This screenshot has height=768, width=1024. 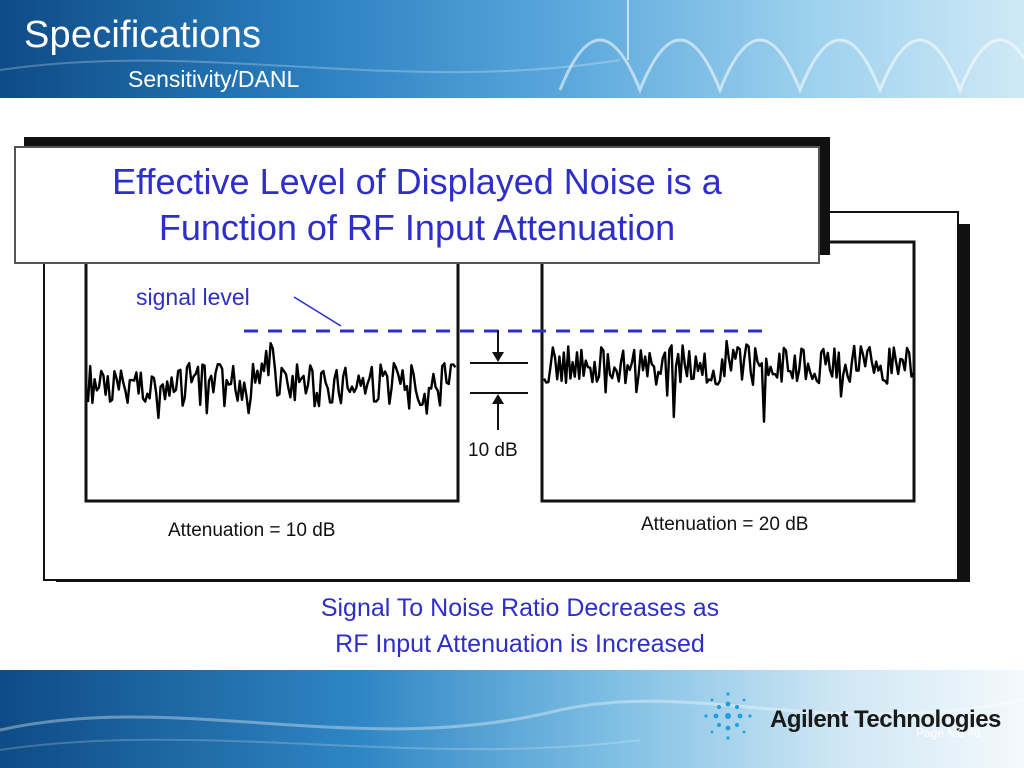 What do you see at coordinates (948, 733) in the screenshot?
I see `page-number: Page M6 46` at bounding box center [948, 733].